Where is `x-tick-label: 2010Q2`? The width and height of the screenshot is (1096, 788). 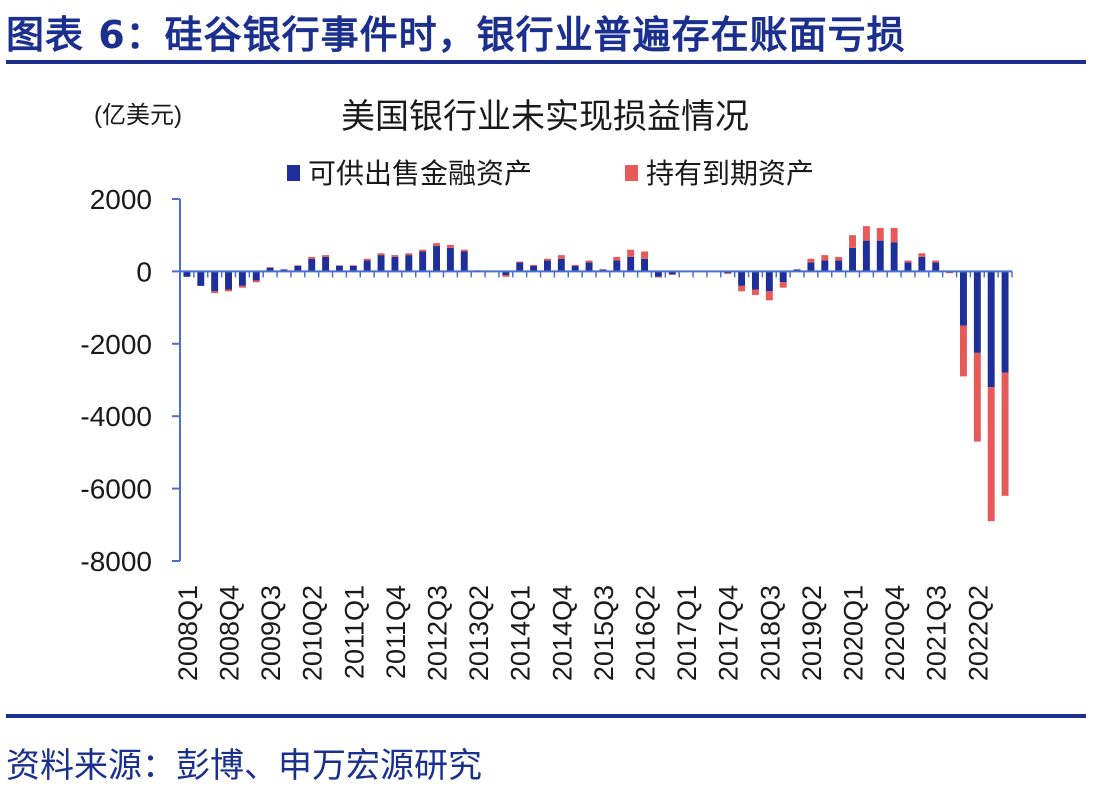 x-tick-label: 2010Q2 is located at coordinates (313, 633).